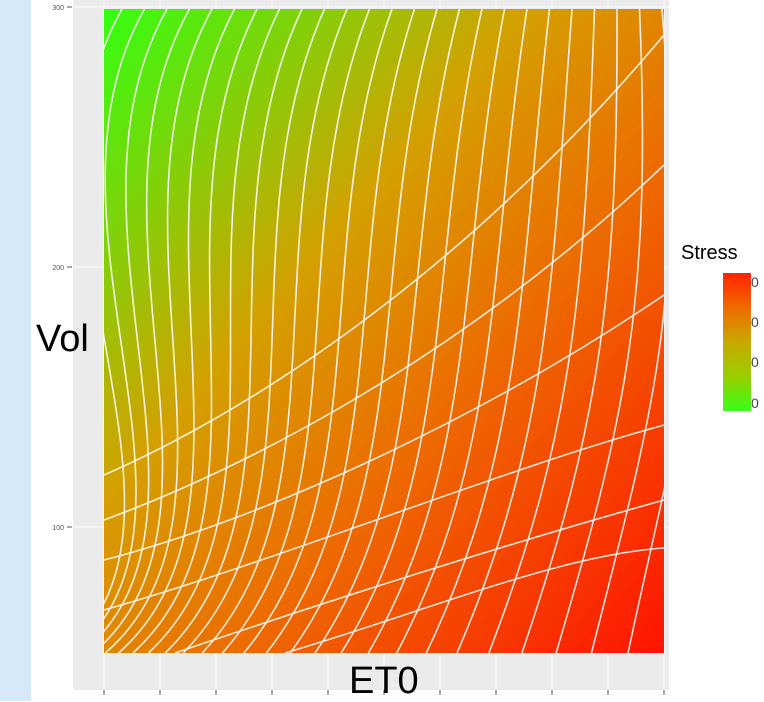  What do you see at coordinates (384, 681) in the screenshot?
I see `x-axis-label: ET0` at bounding box center [384, 681].